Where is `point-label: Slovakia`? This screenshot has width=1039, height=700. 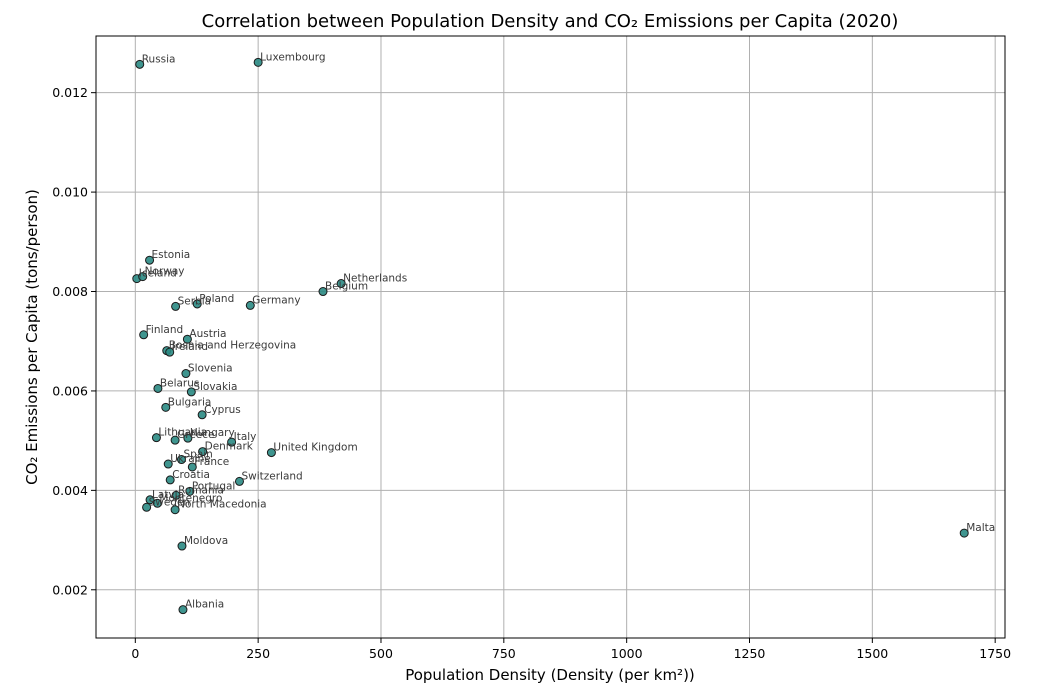 point-label: Slovakia is located at coordinates (215, 387).